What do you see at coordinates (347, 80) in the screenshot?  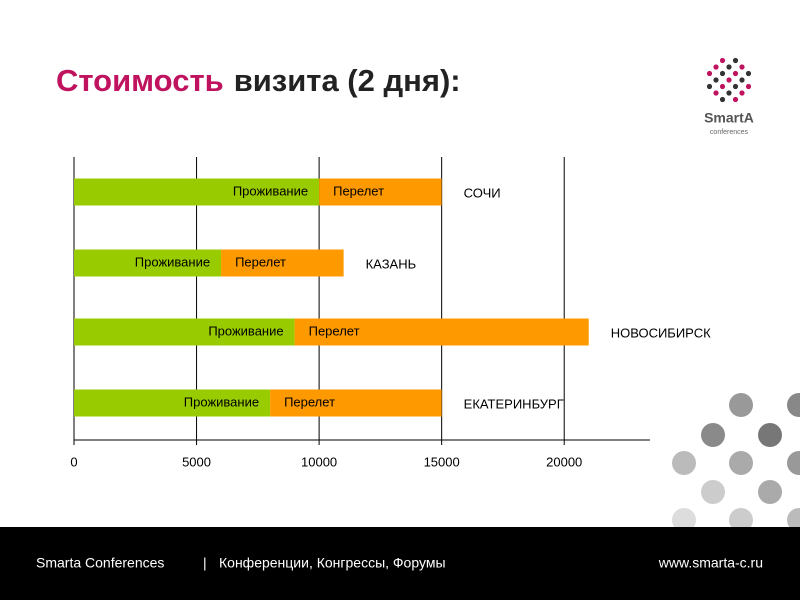 I see `title-rest: визита (2 дня):` at bounding box center [347, 80].